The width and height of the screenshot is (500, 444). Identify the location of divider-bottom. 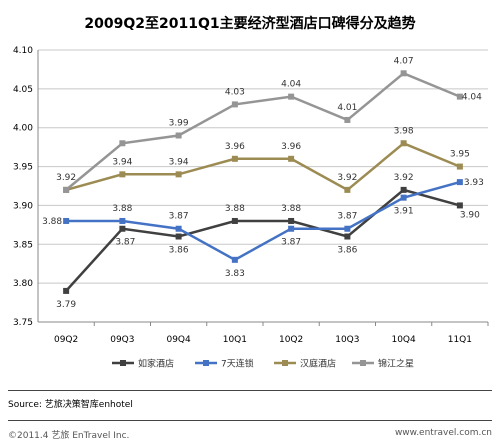
(250, 420).